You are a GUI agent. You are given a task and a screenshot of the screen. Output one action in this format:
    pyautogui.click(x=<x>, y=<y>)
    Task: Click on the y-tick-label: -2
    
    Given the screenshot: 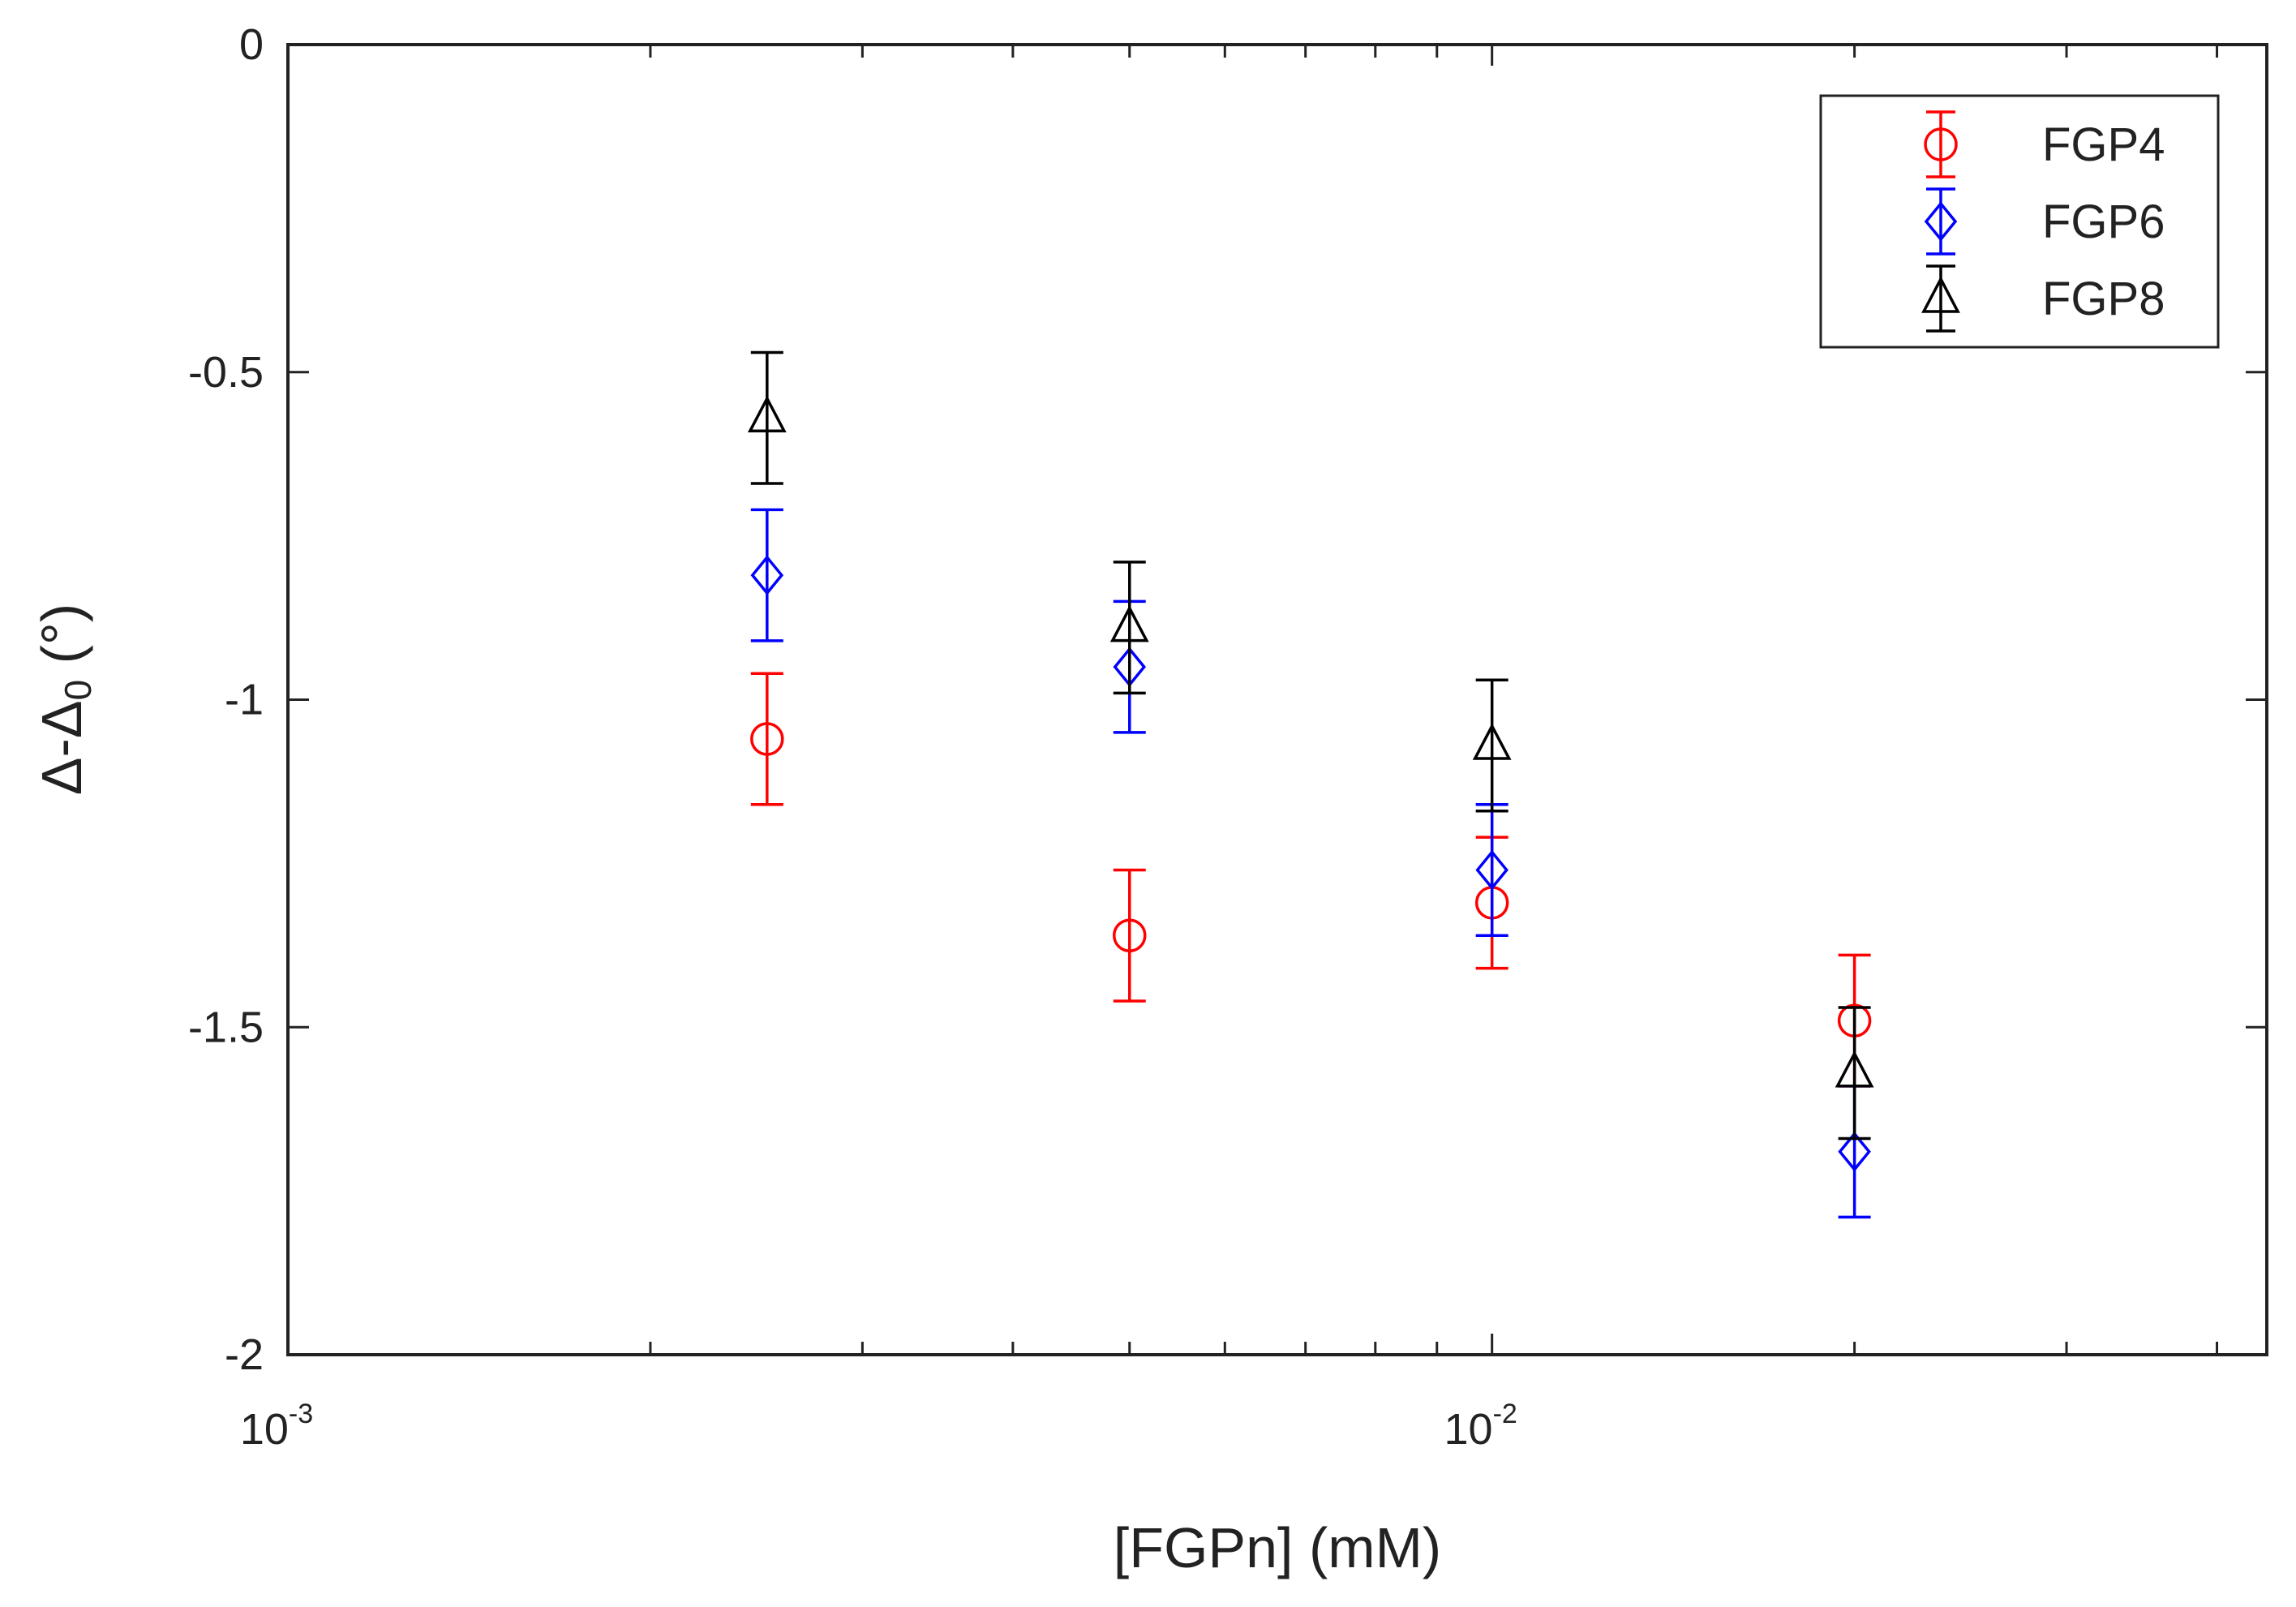 What is the action you would take?
    pyautogui.click(x=244, y=1354)
    